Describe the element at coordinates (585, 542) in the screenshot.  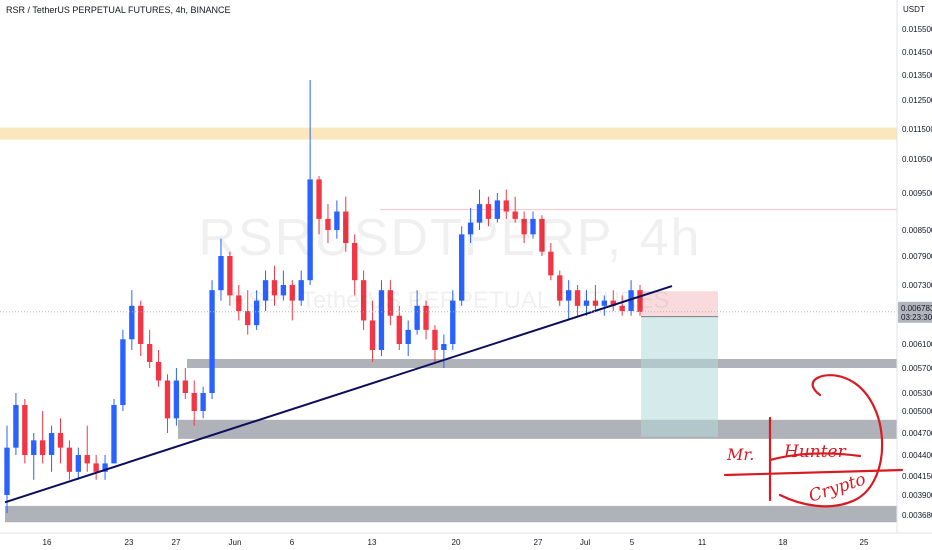
I see `time-tick-label: Jul` at that location.